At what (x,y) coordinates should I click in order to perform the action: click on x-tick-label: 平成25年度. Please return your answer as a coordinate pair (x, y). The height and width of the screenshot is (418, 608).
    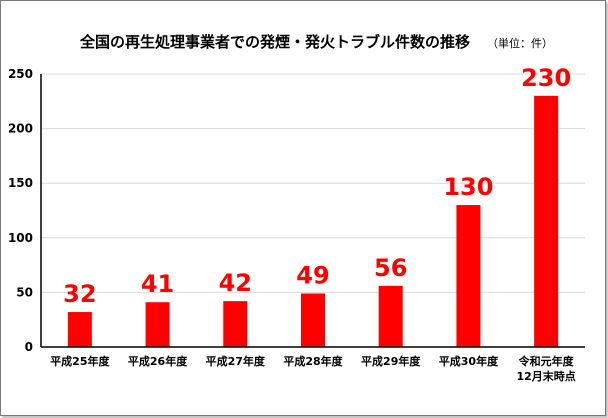
    Looking at the image, I should click on (80, 361).